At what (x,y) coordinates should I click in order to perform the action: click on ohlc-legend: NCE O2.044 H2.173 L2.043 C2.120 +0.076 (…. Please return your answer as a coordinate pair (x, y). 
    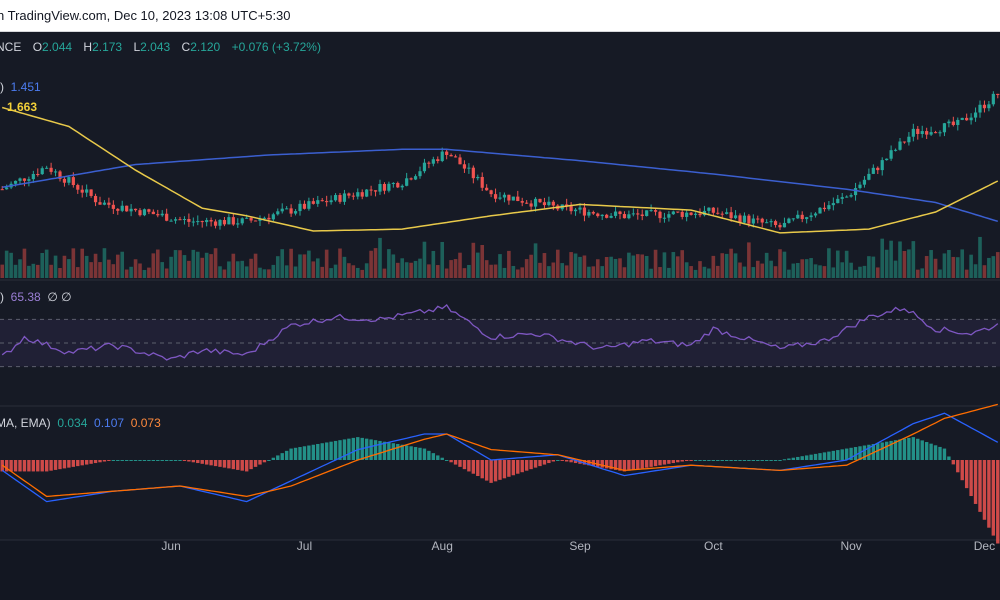
    Looking at the image, I should click on (160, 47).